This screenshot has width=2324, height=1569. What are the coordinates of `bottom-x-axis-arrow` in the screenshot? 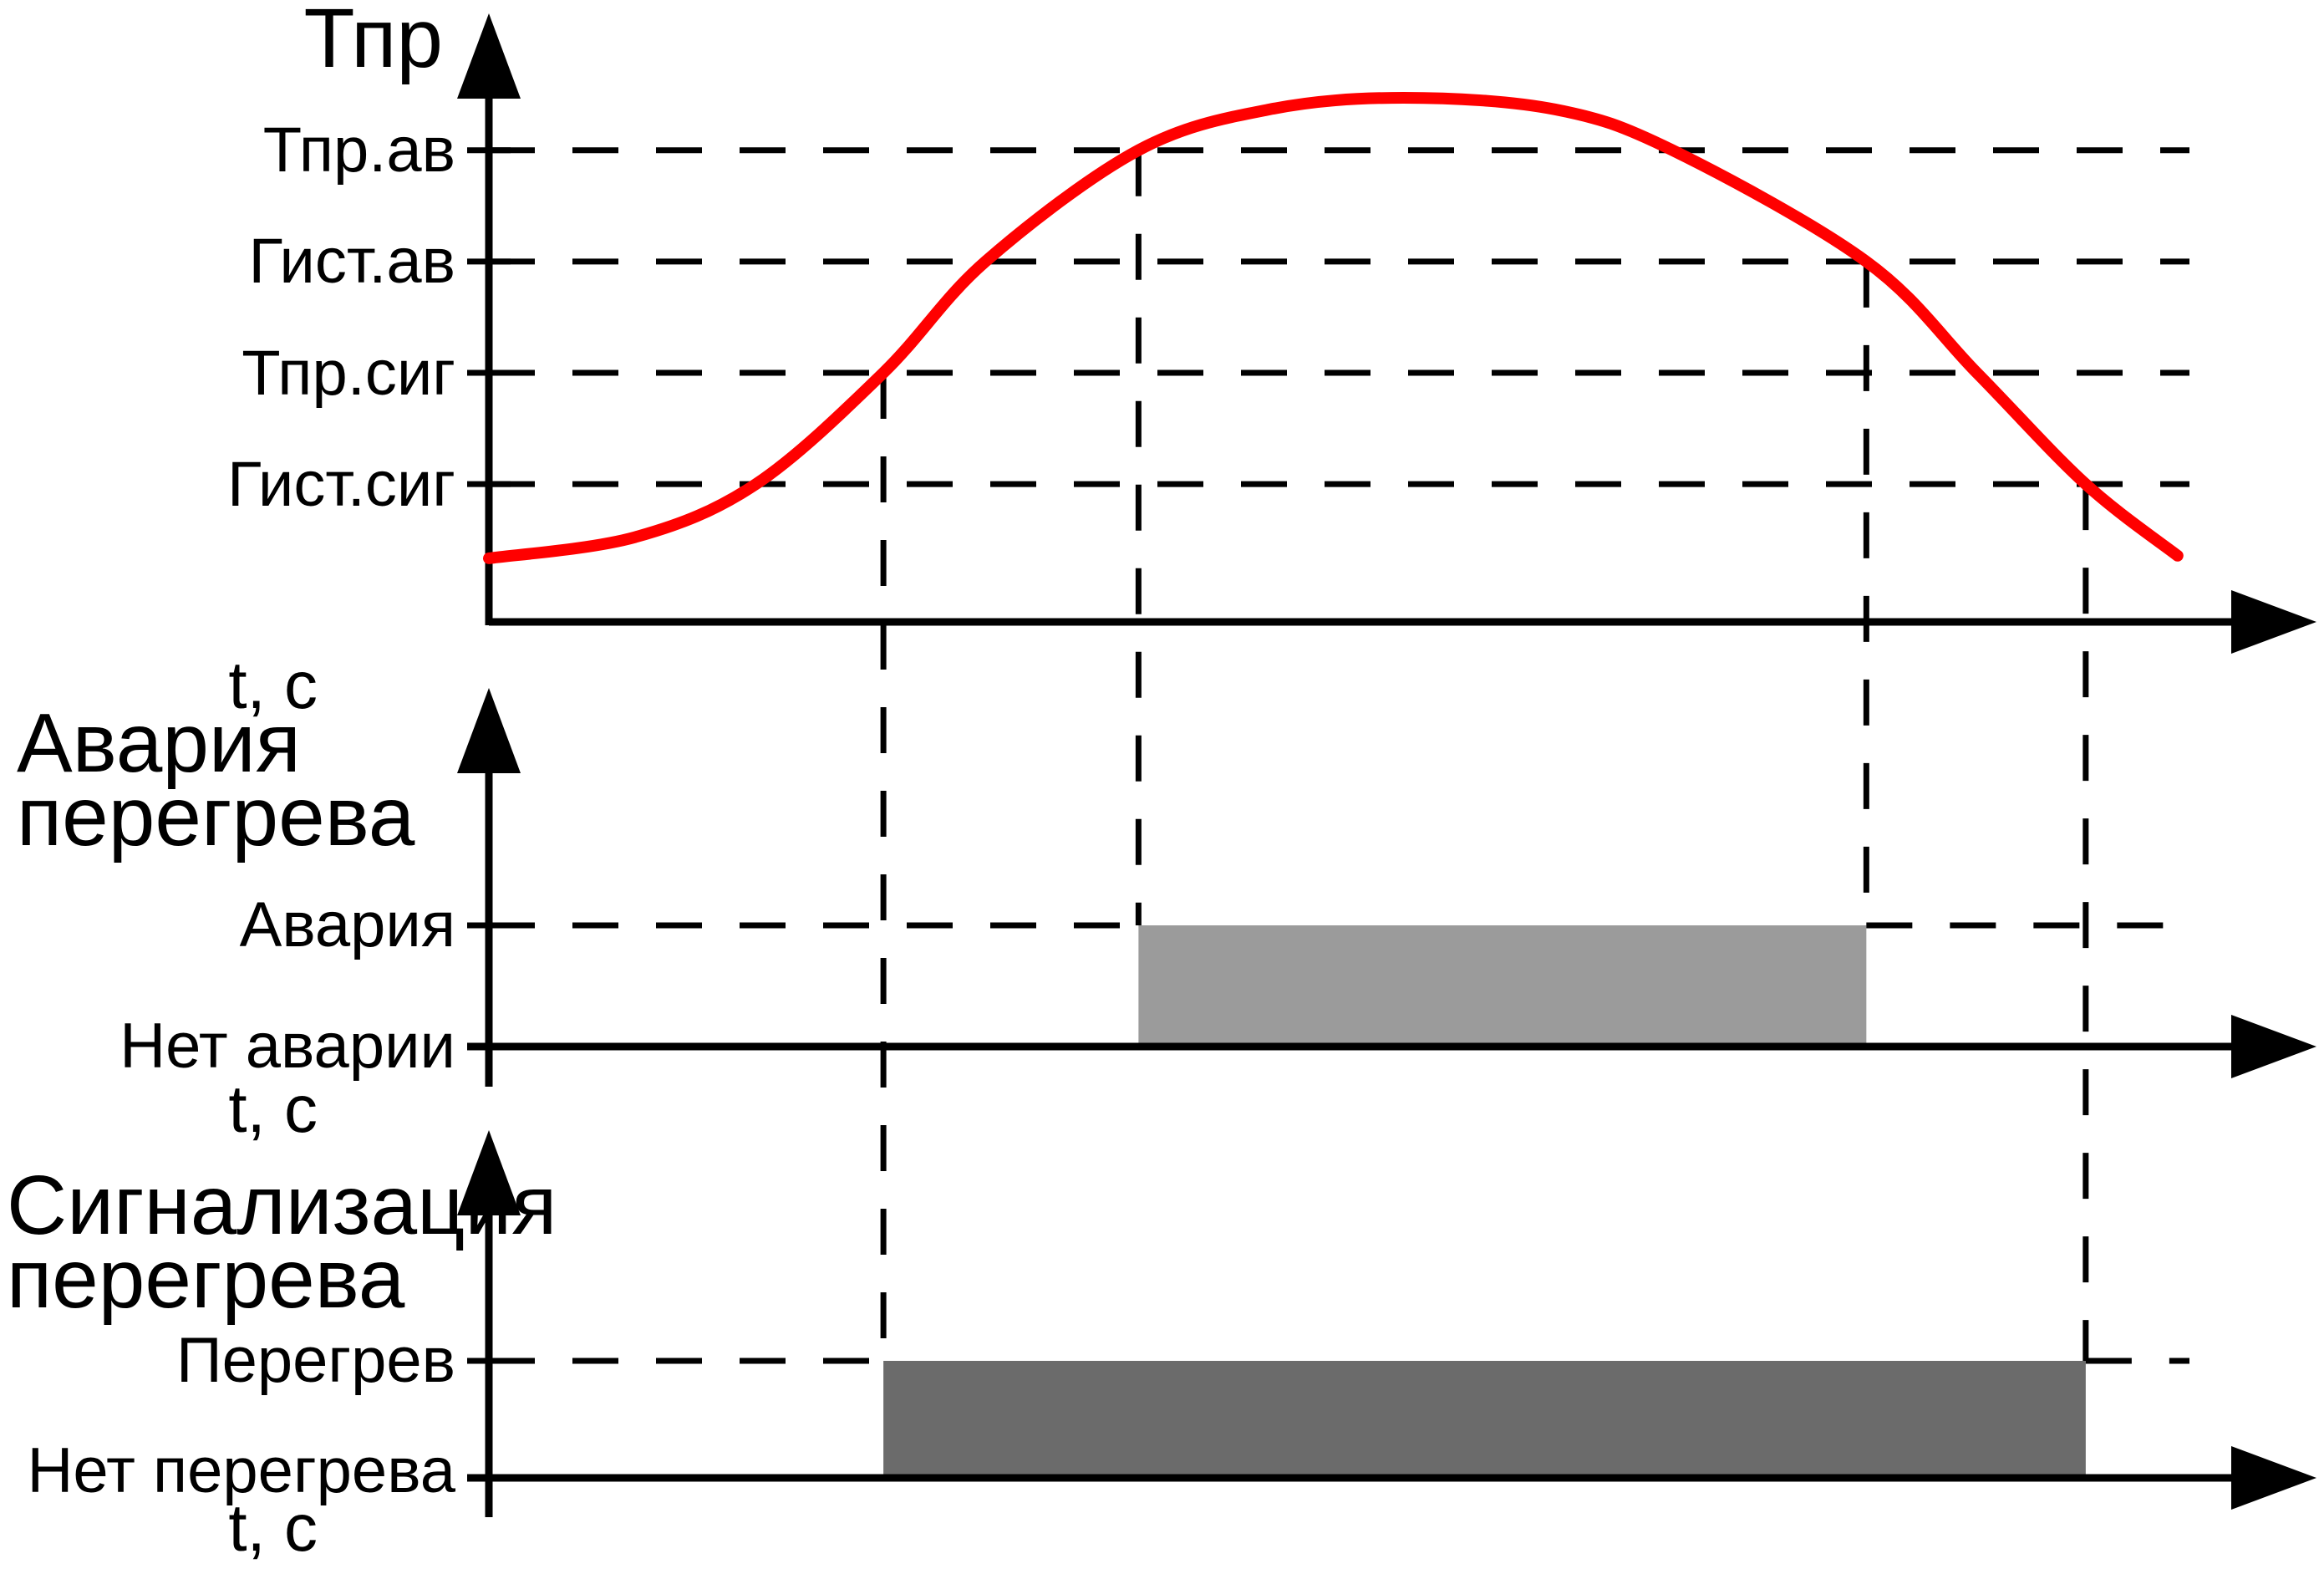 It's located at (2273, 1478).